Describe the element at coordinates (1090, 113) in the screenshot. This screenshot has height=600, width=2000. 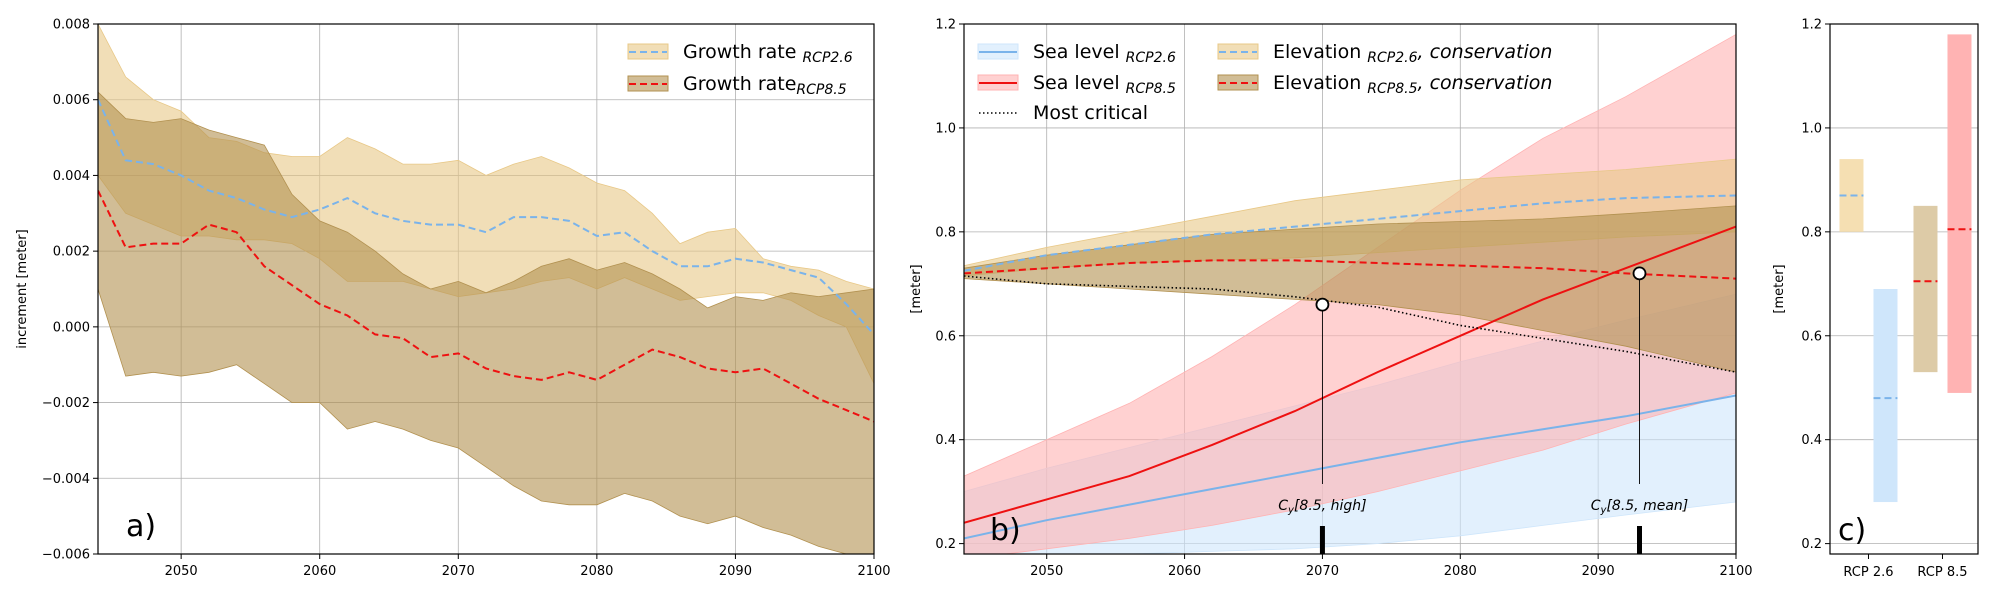
I see `legend-label-4: Most critical` at that location.